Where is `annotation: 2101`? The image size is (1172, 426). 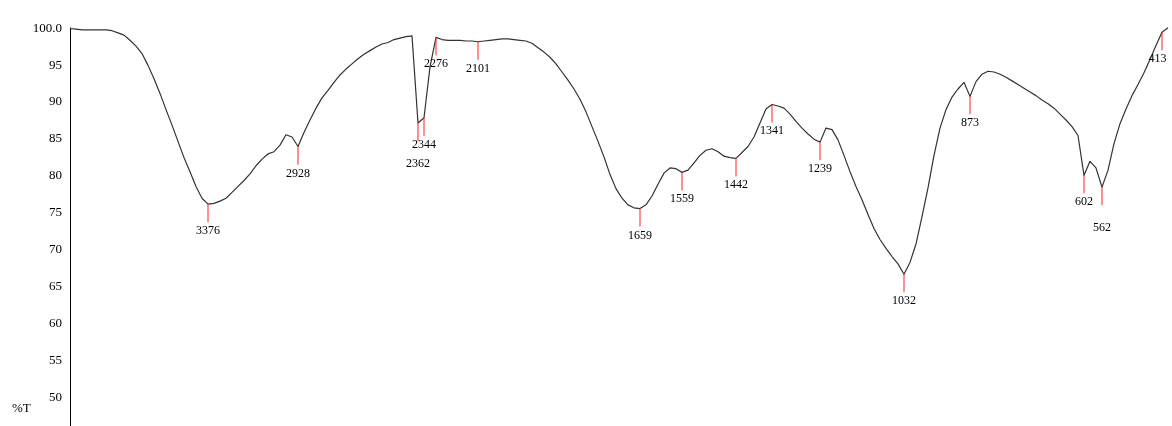 annotation: 2101 is located at coordinates (478, 67).